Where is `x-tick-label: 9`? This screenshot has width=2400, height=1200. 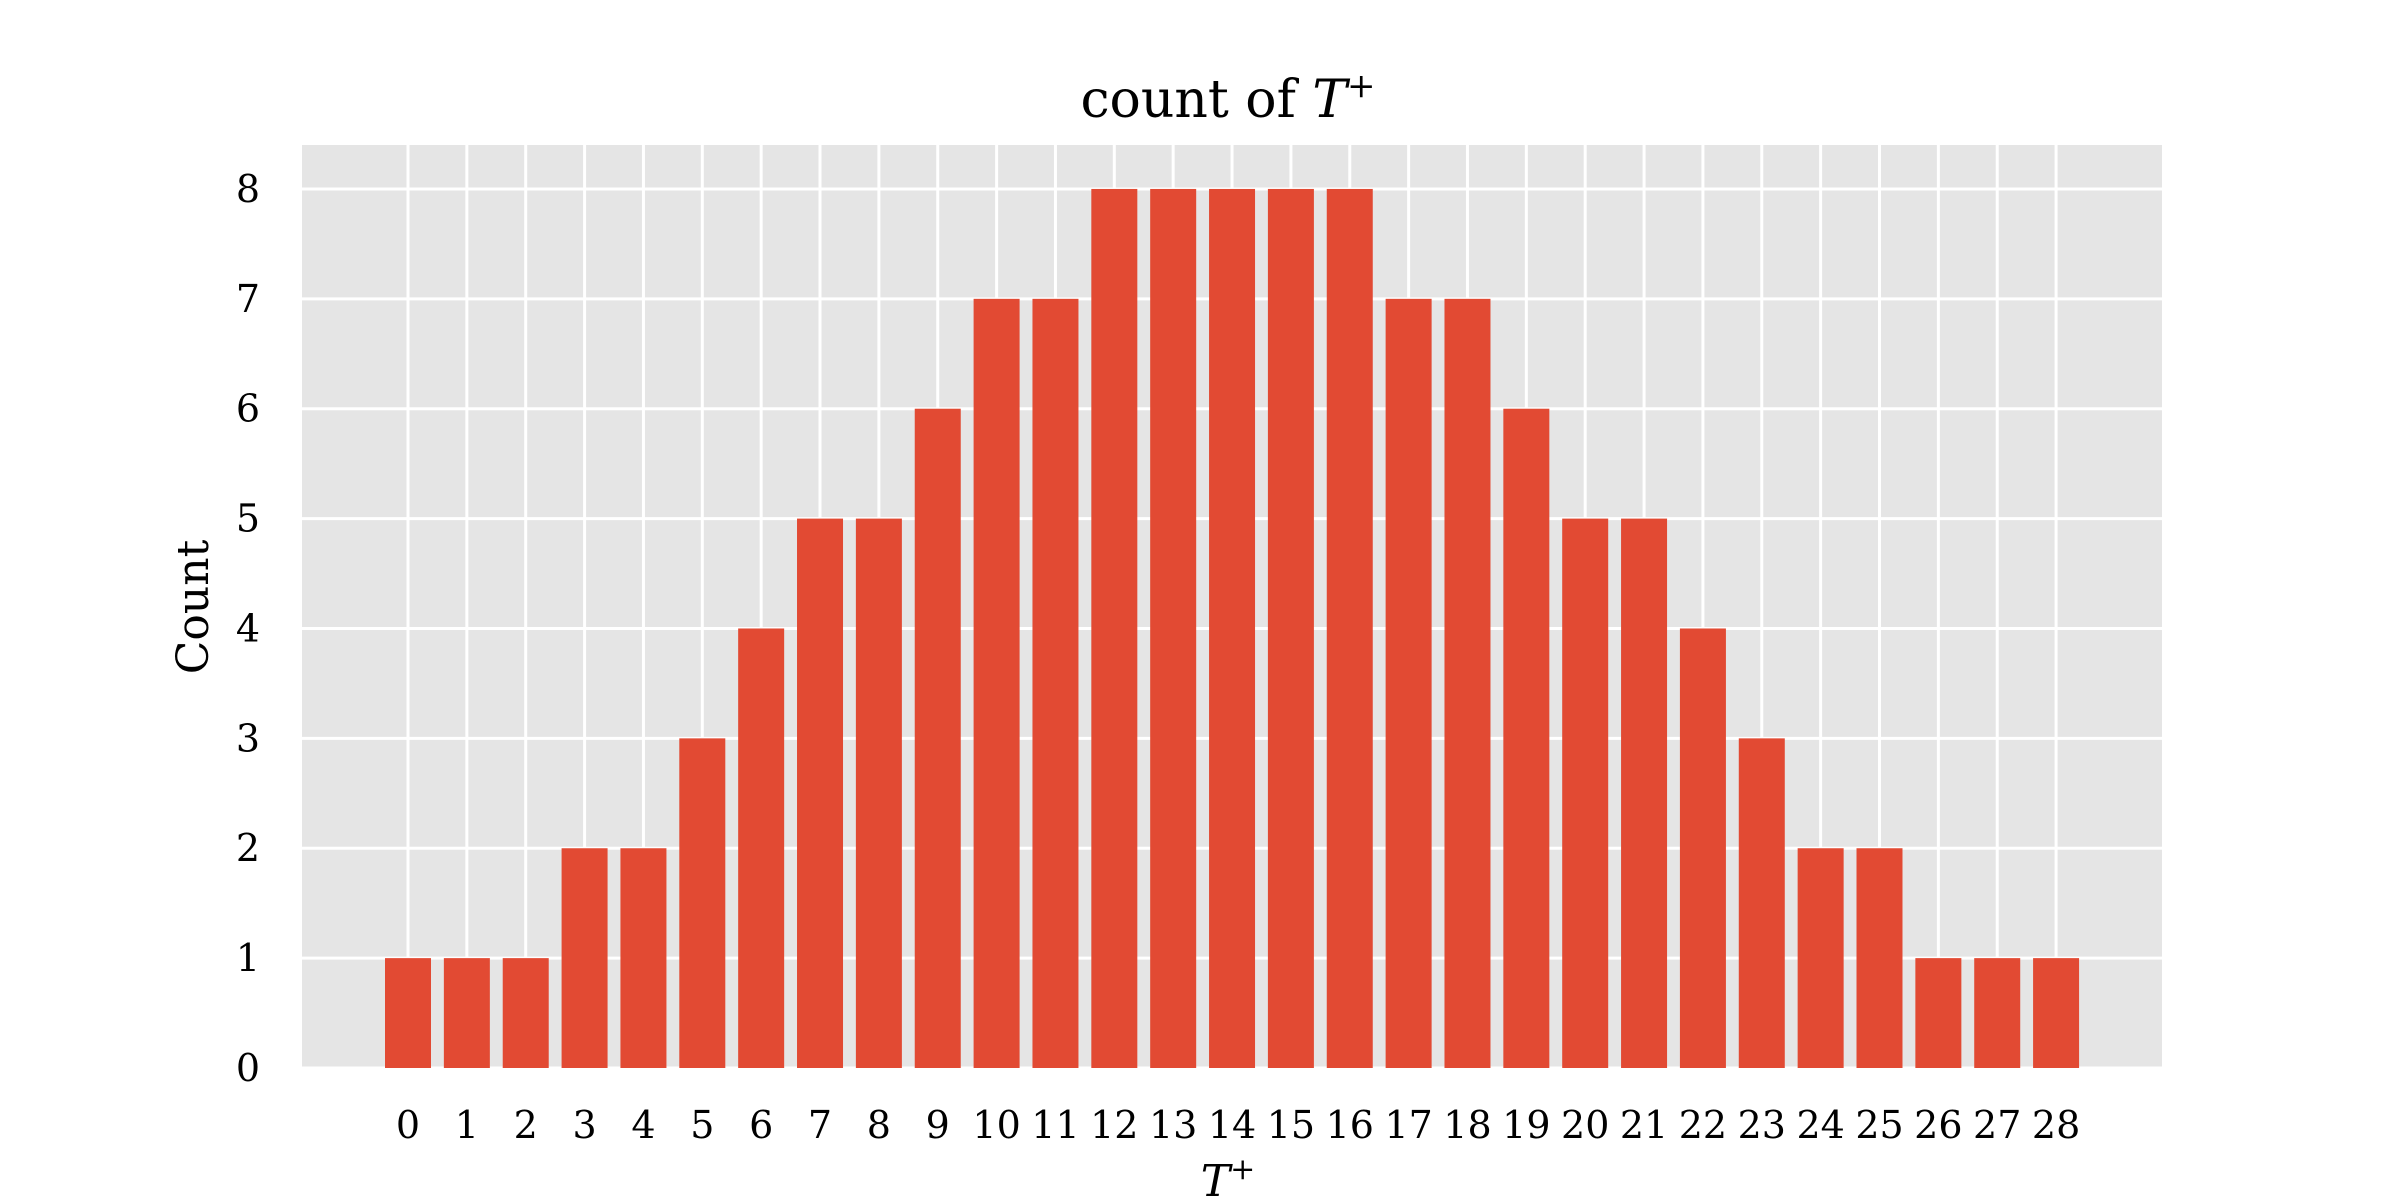
x-tick-label: 9 is located at coordinates (938, 1125).